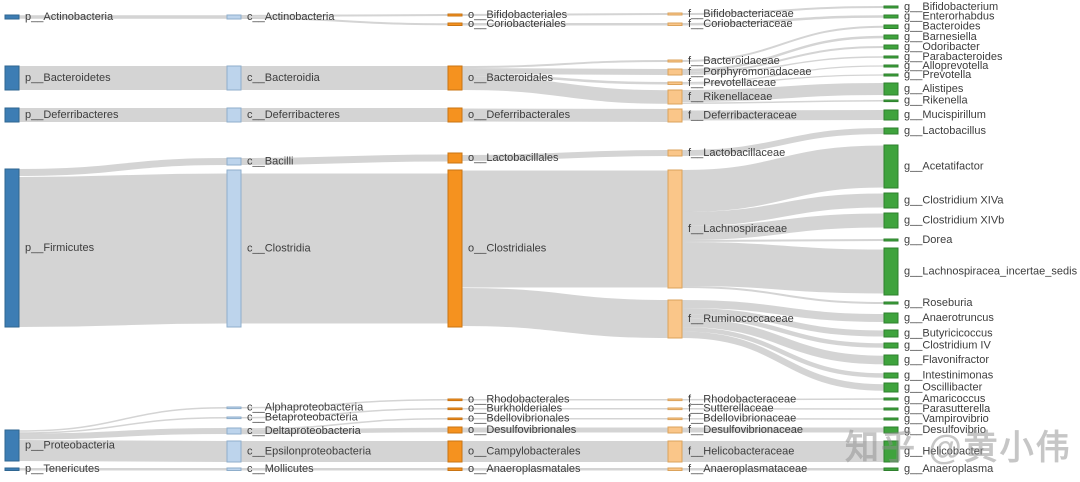 The image size is (1080, 482). What do you see at coordinates (943, 387) in the screenshot?
I see `label-gOscilli: g__Oscillibacter` at bounding box center [943, 387].